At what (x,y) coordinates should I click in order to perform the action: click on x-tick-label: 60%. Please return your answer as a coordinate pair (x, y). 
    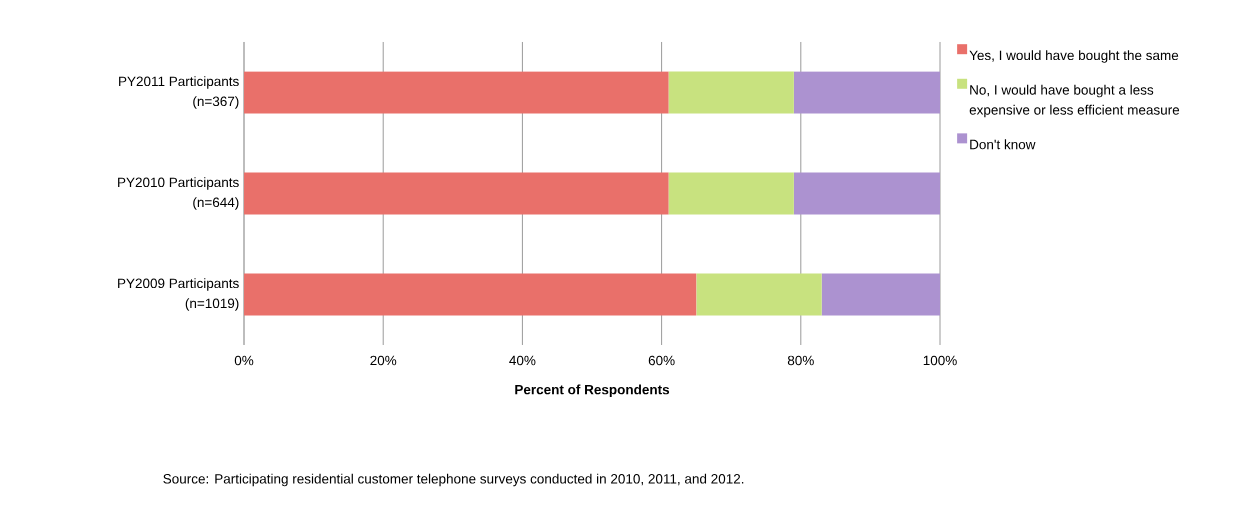
    Looking at the image, I should click on (661, 360).